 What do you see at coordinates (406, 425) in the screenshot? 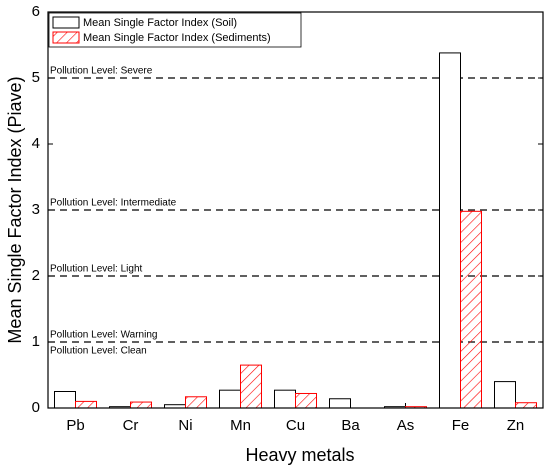
I see `x-tick-label: As` at bounding box center [406, 425].